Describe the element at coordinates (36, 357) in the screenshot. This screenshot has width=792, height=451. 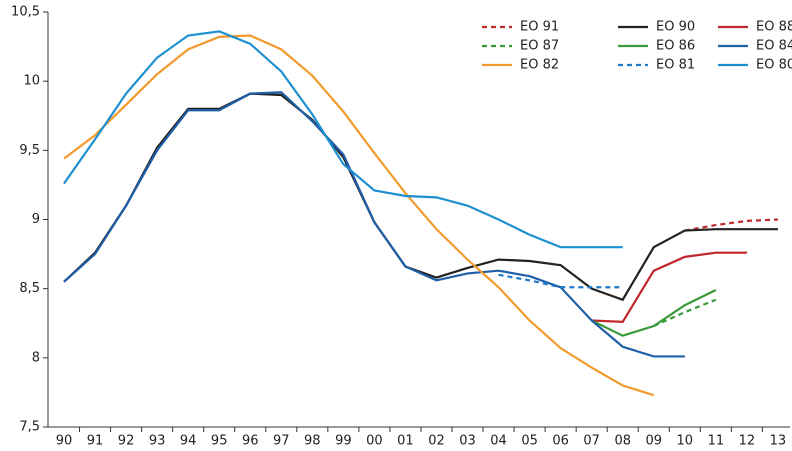
I see `y-tick-label: 8` at that location.